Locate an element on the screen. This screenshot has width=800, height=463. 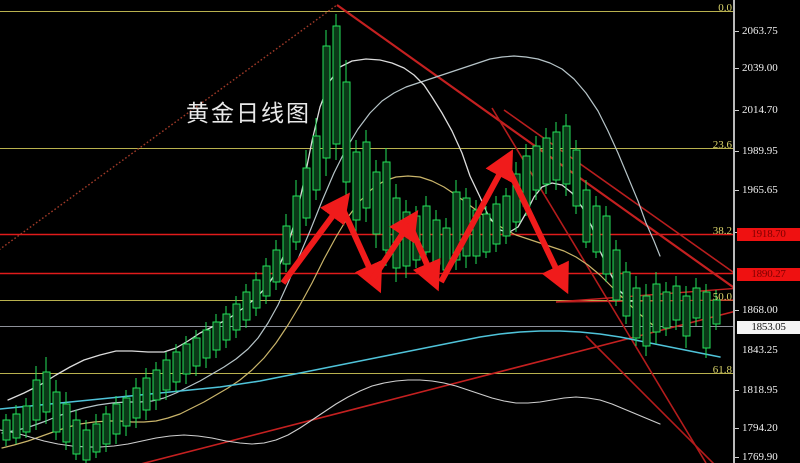
axis-label: 1818.95 is located at coordinates (760, 390).